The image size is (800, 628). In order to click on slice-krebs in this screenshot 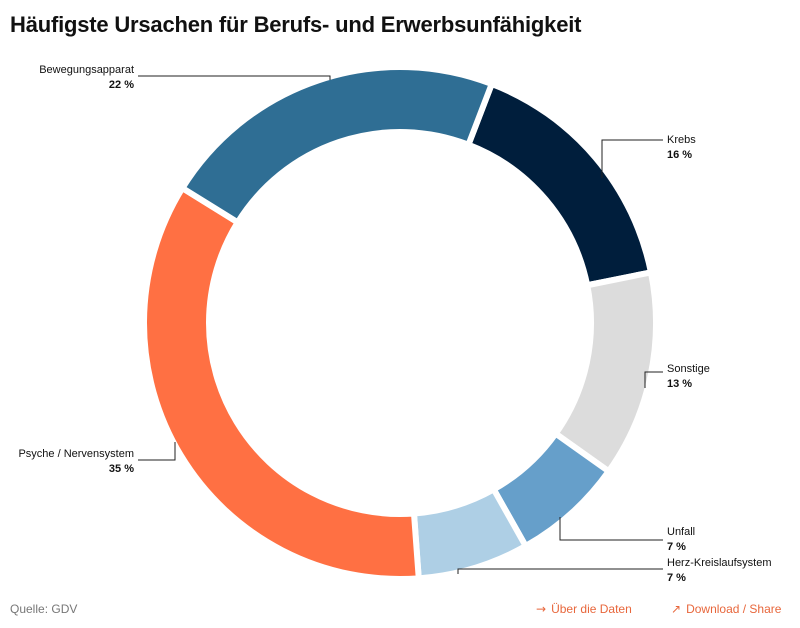, I will do `click(559, 184)`.